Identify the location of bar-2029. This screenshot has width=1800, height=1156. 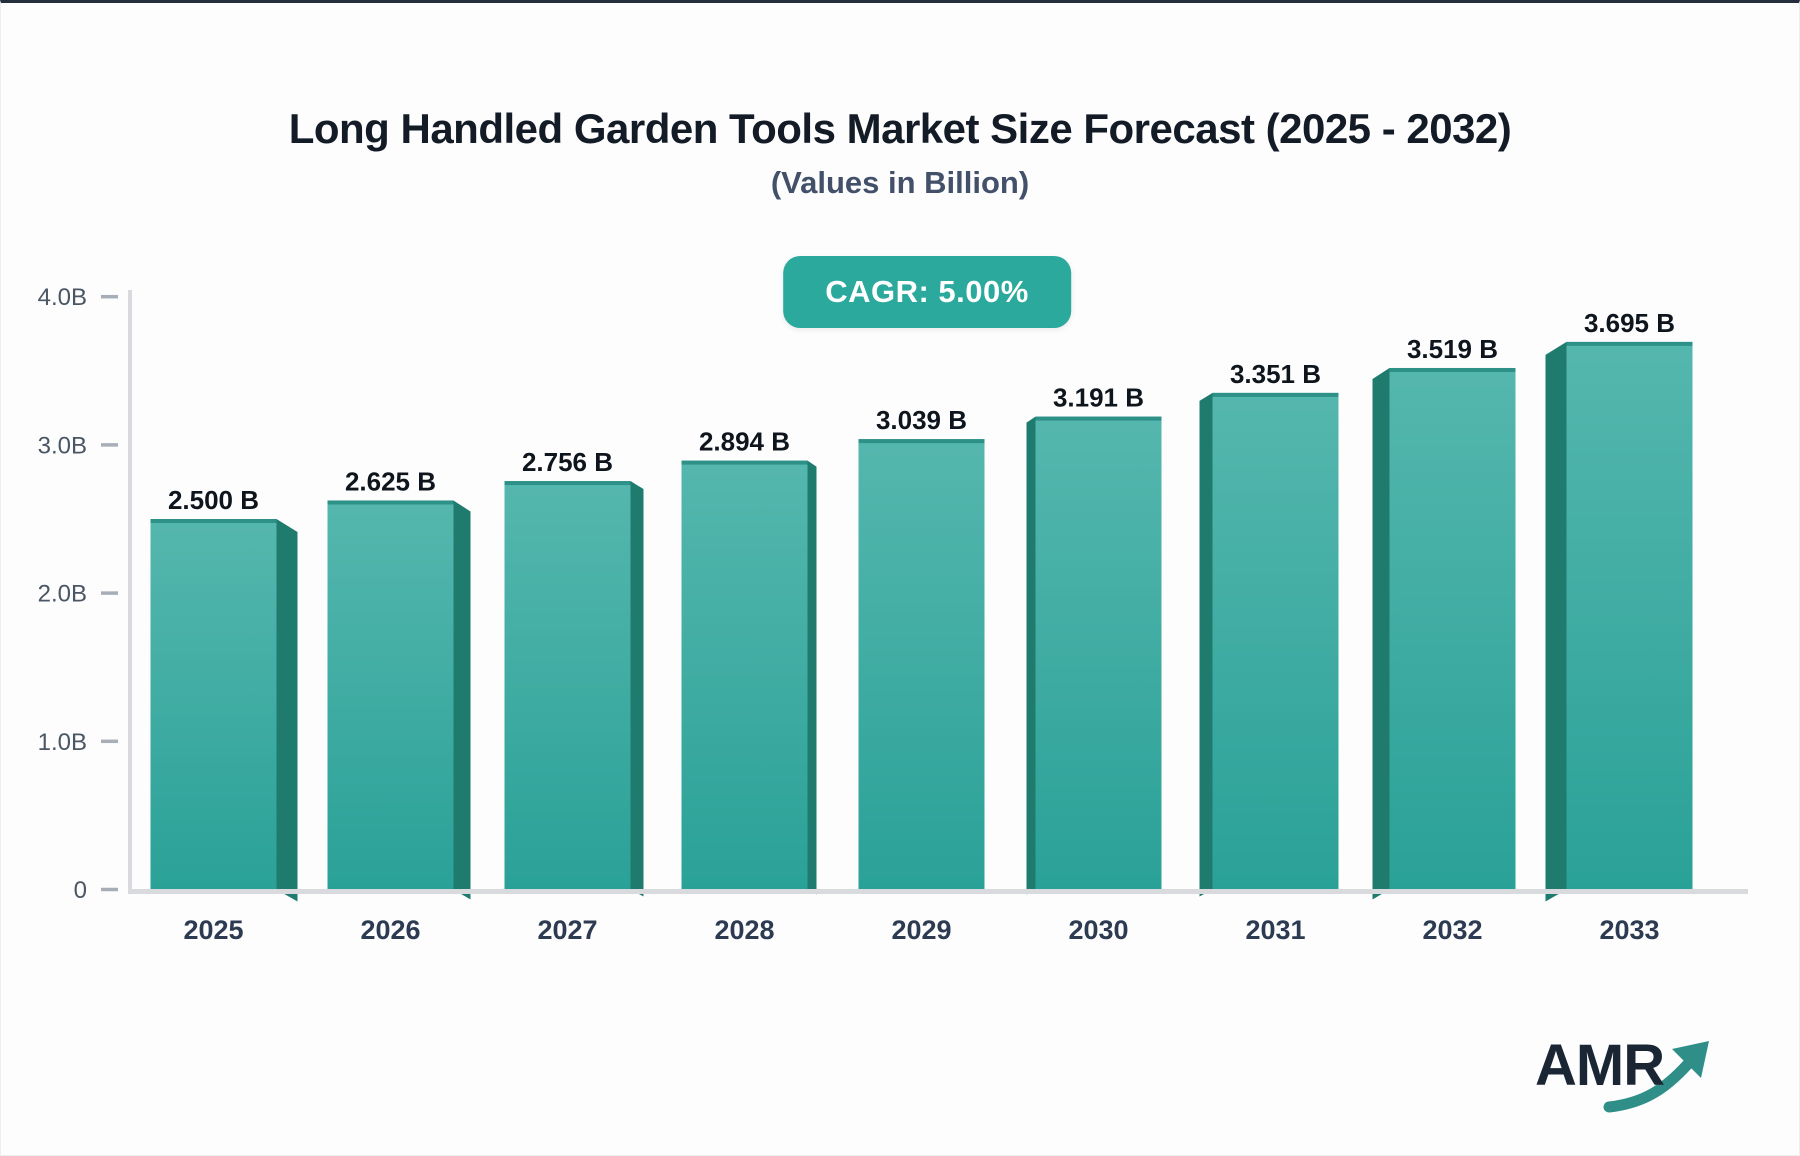
(921, 665).